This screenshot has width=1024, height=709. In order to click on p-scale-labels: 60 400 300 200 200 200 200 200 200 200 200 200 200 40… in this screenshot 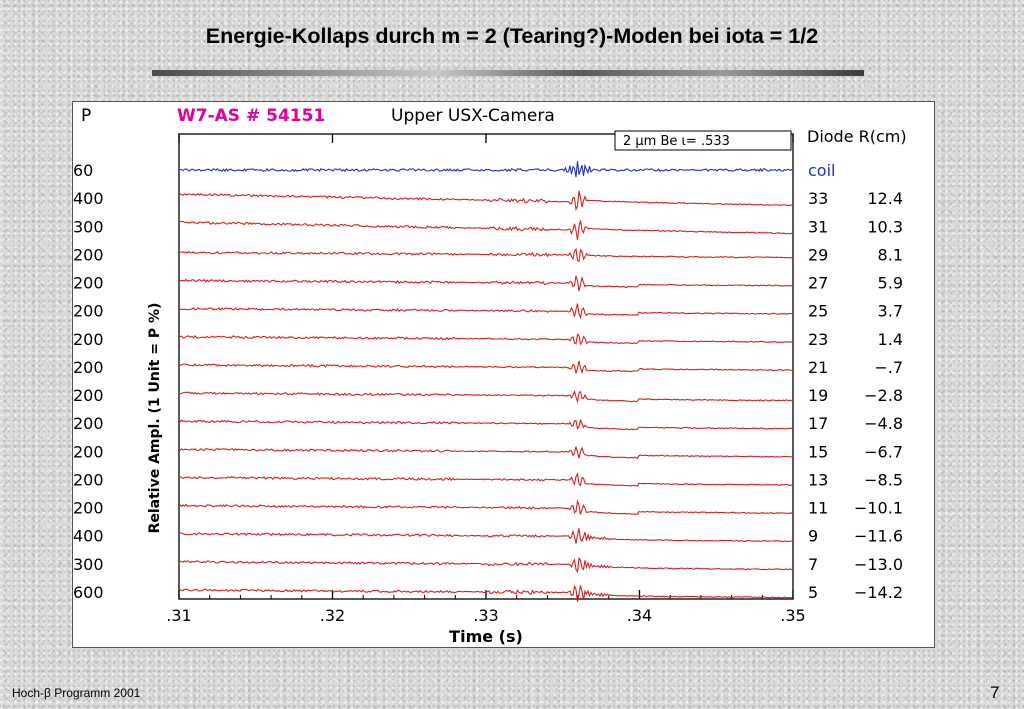, I will do `click(88, 381)`.